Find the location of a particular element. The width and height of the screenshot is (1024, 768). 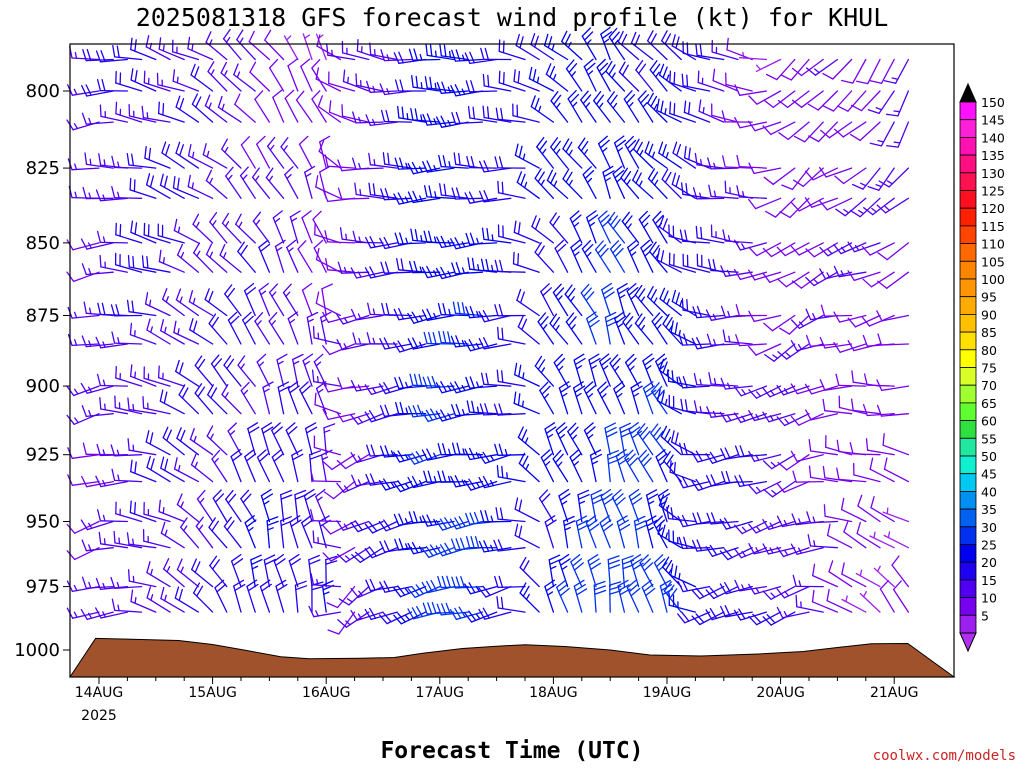

colorbar-label: 120 is located at coordinates (993, 208).